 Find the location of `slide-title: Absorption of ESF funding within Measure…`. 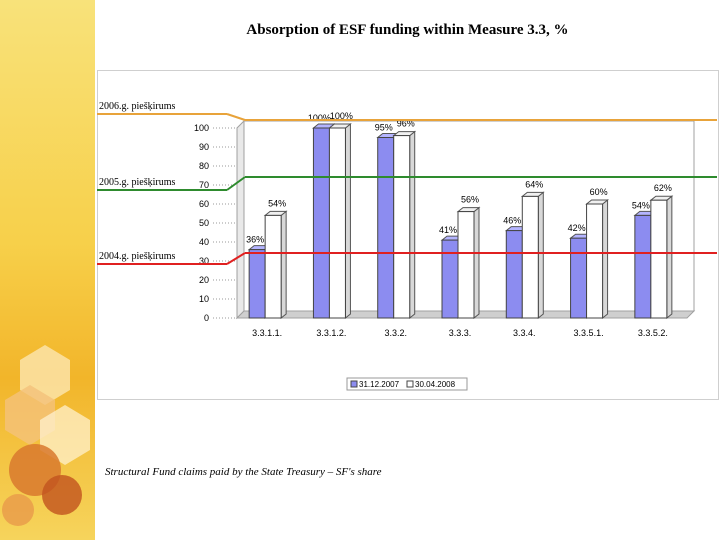

slide-title: Absorption of ESF funding within Measure… is located at coordinates (407, 30).